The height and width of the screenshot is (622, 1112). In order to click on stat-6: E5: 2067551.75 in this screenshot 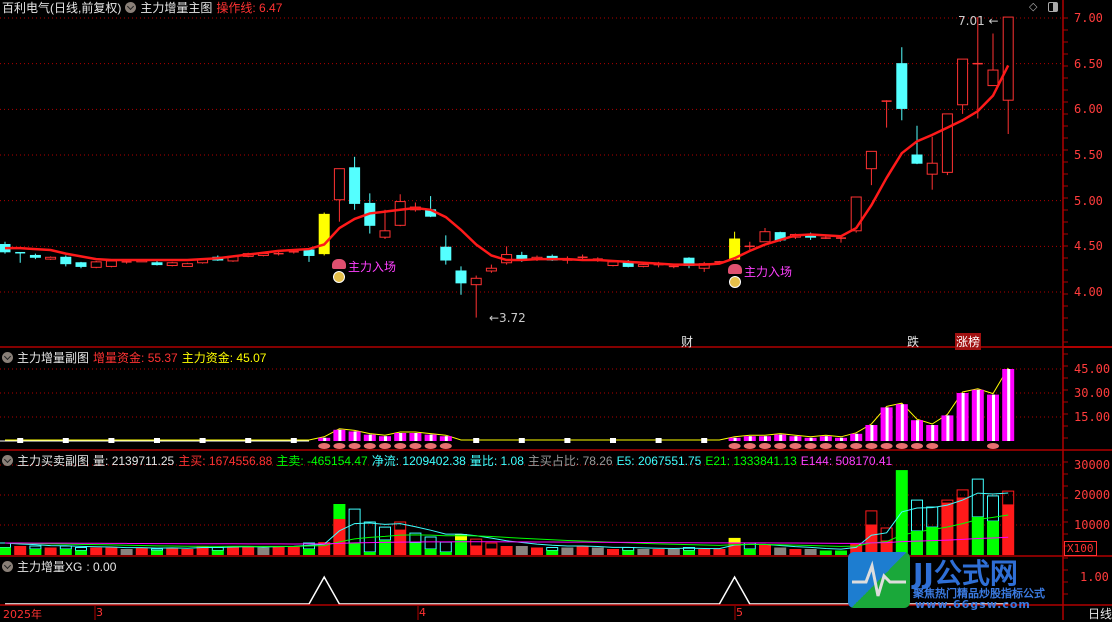, I will do `click(659, 461)`.